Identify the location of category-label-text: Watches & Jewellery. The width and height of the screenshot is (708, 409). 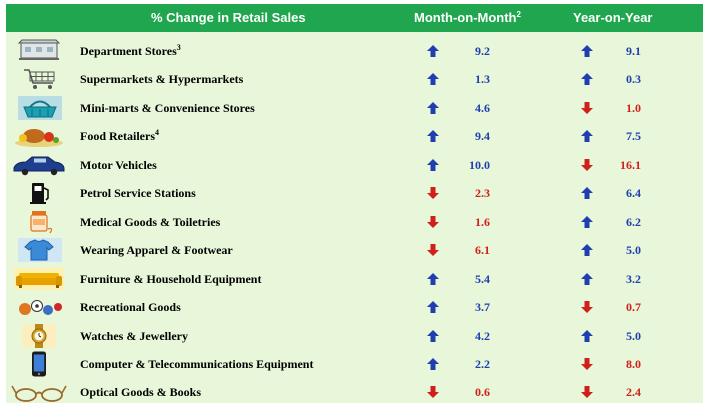
(134, 335).